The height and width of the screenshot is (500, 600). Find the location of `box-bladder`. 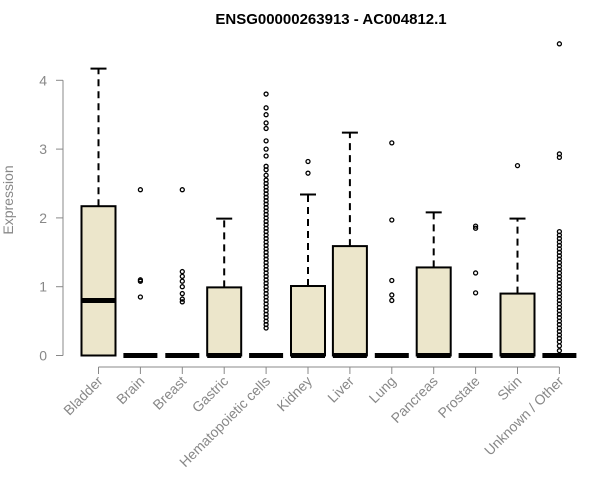

box-bladder is located at coordinates (98, 212).